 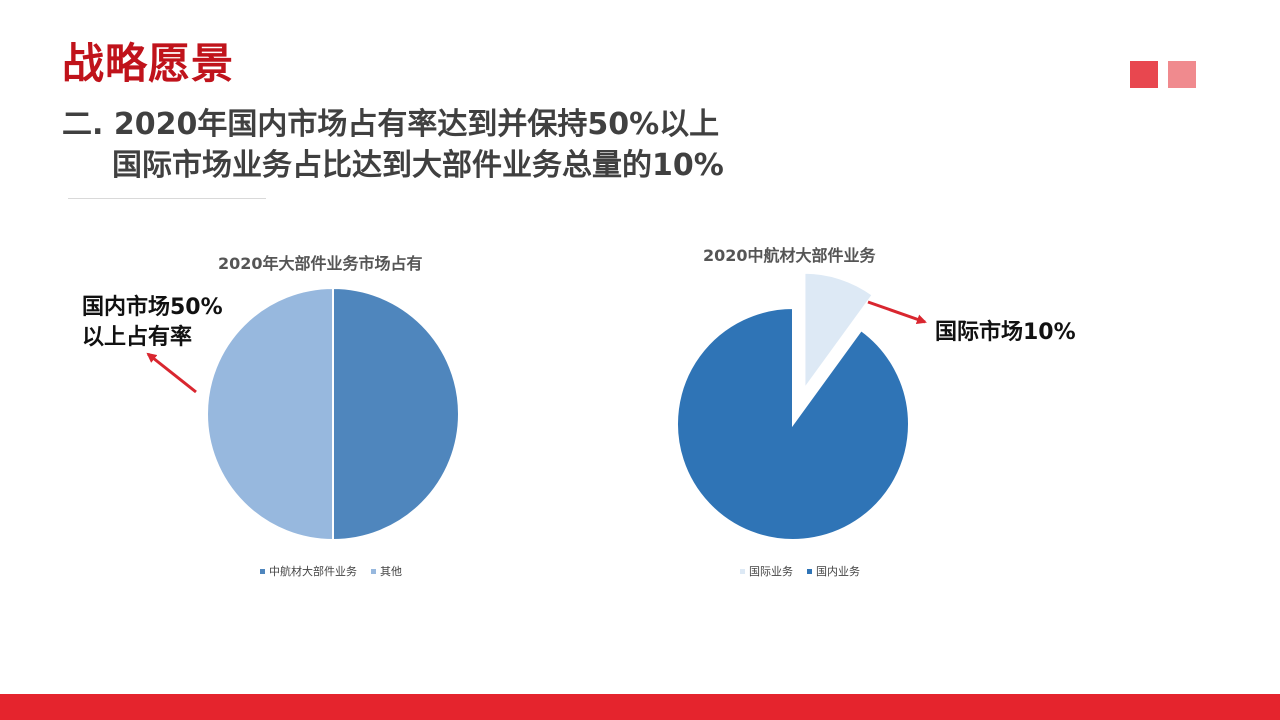 I want to click on legend-item-domestic: 国内业务, so click(x=833, y=571).